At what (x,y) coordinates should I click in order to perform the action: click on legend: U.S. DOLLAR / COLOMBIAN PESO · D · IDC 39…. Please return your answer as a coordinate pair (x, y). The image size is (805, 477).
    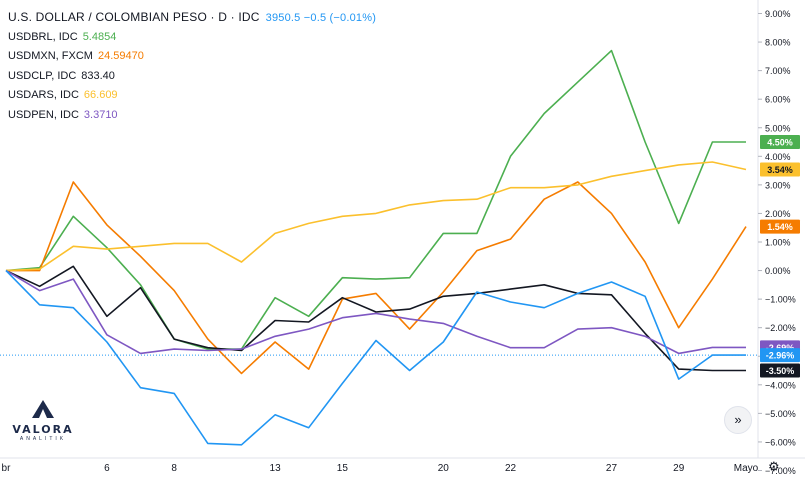
    Looking at the image, I should click on (192, 66).